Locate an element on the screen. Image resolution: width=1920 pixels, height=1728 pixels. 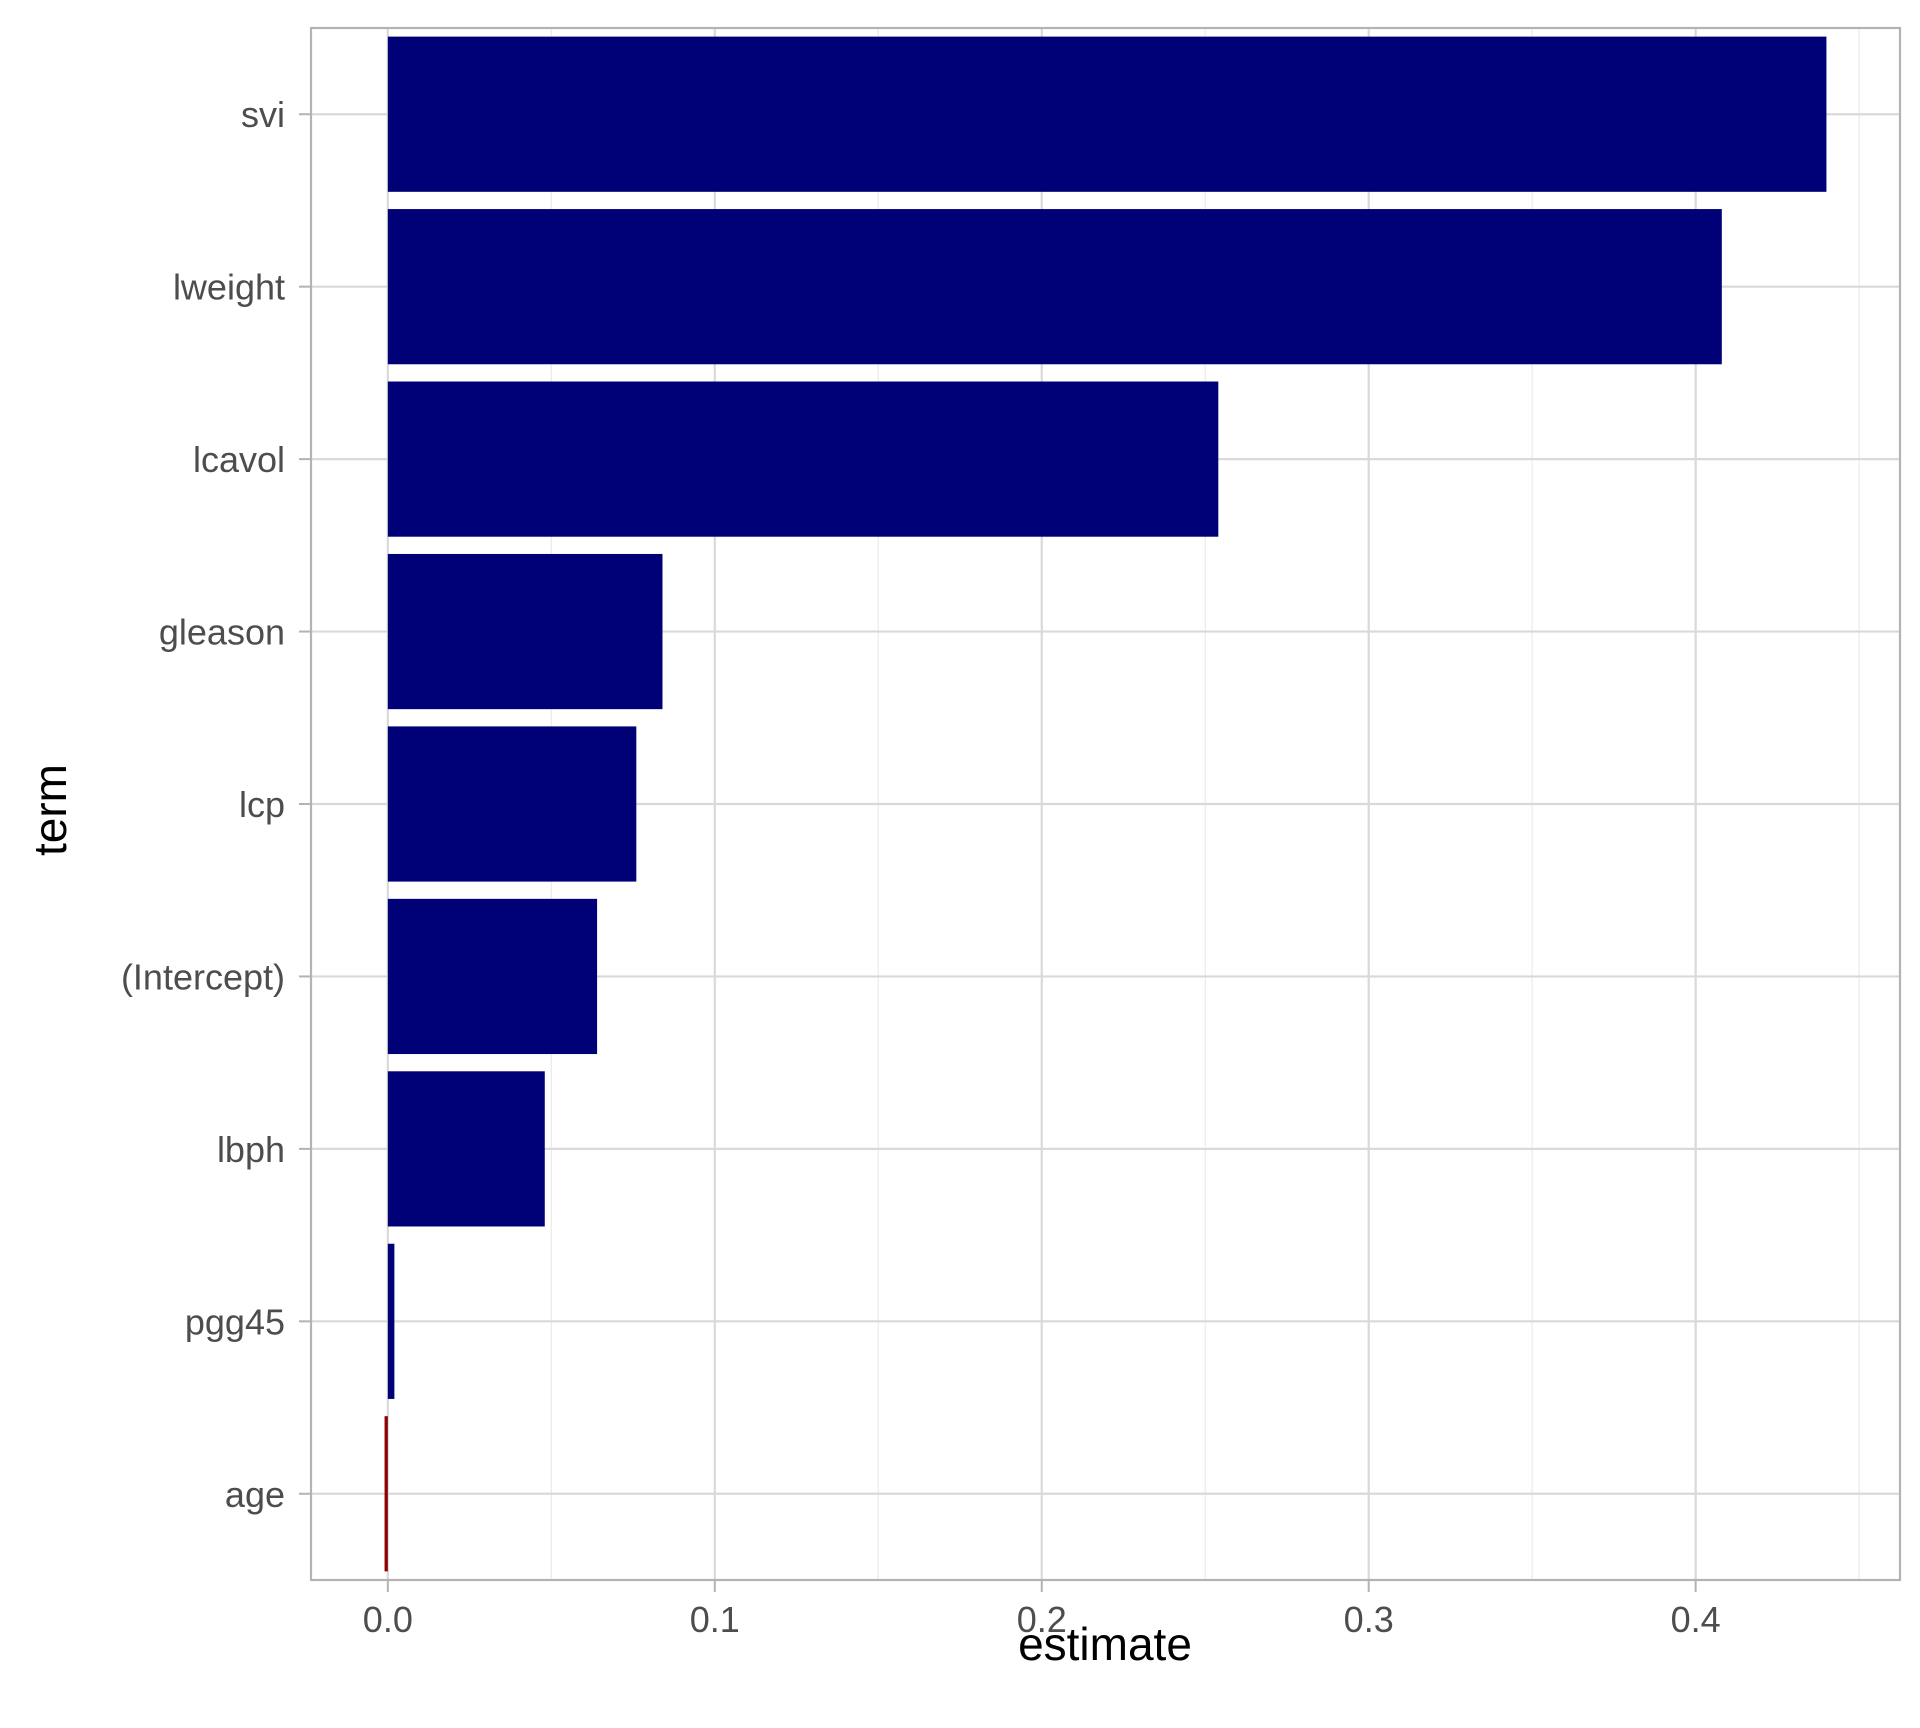
x-tick-label-0: 0.0 is located at coordinates (388, 1619).